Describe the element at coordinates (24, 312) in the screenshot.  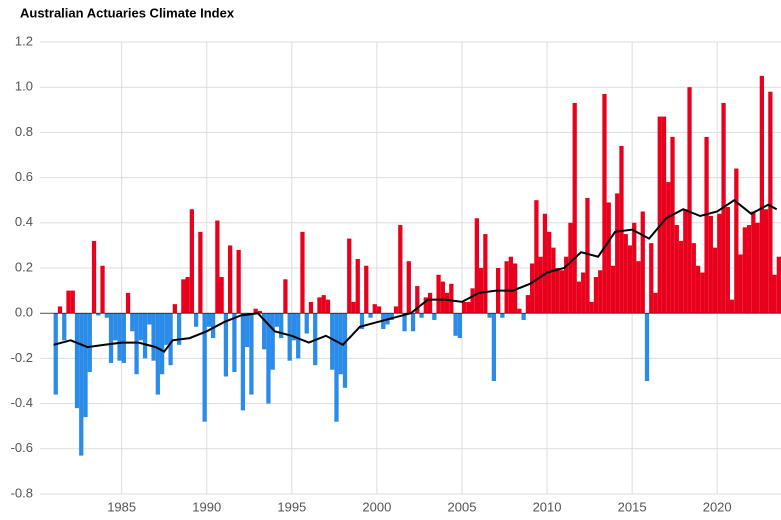
I see `y-tick-label: 0.0` at that location.